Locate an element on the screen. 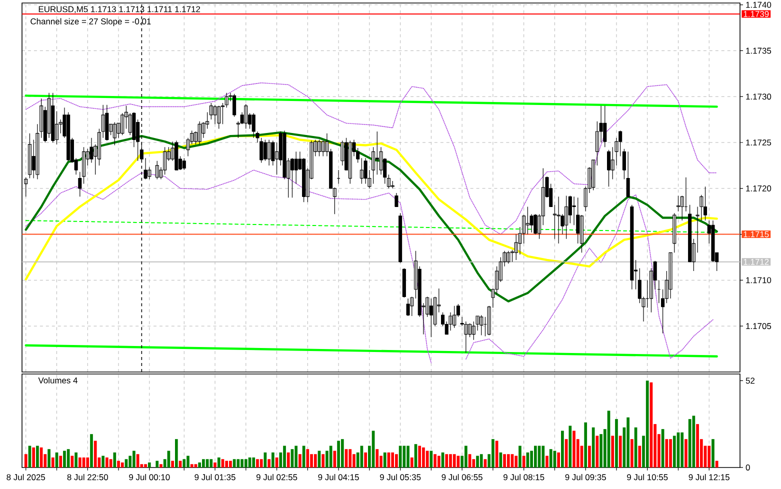 Image resolution: width=781 pixels, height=489 pixels. y-tick-label: 1.1740 is located at coordinates (759, 5).